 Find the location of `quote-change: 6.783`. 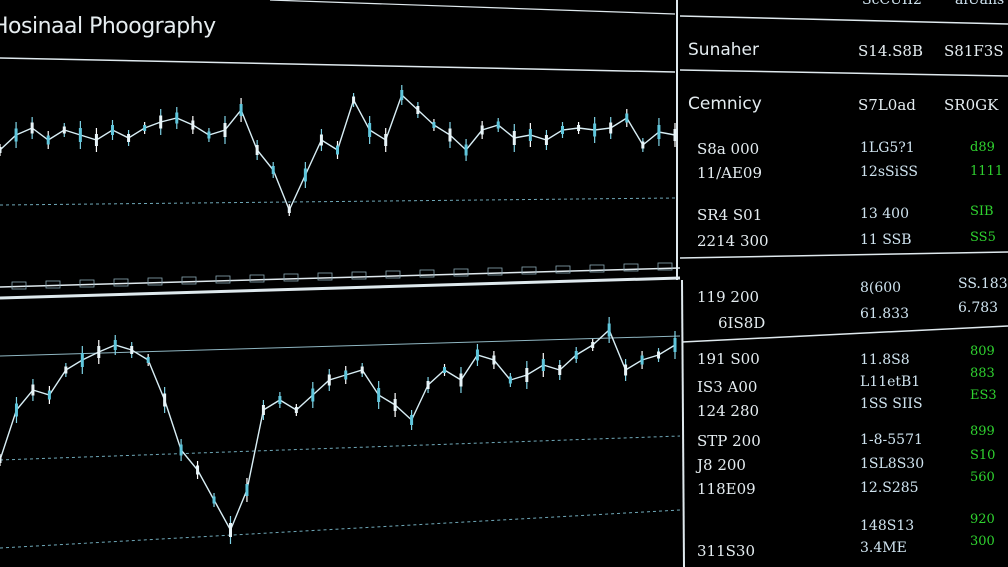

quote-change: 6.783 is located at coordinates (978, 308).